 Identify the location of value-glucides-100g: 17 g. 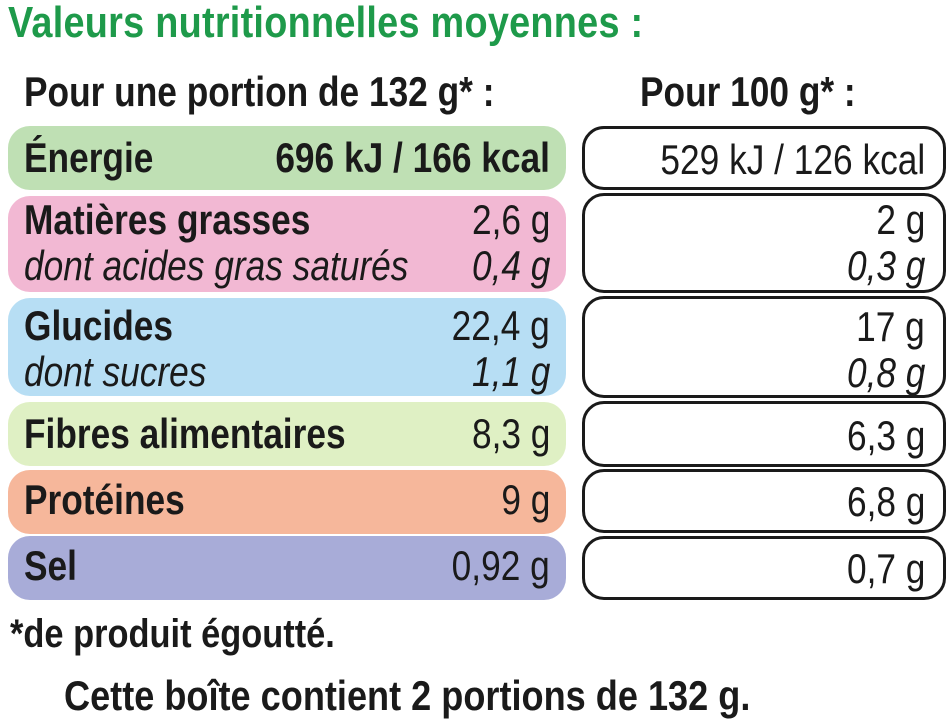
(890, 326).